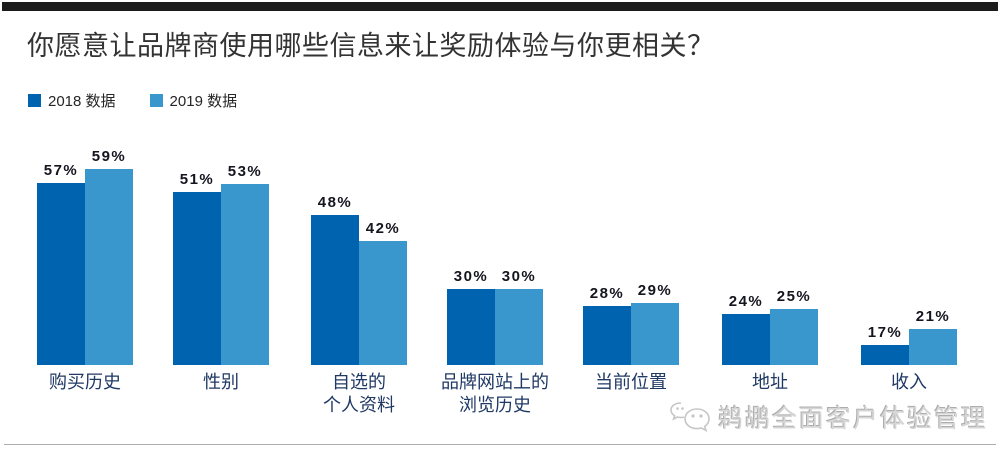  I want to click on page-title: 你愿意让品牌商使用哪些信息来让奖励体验与你更相关？, so click(371, 46).